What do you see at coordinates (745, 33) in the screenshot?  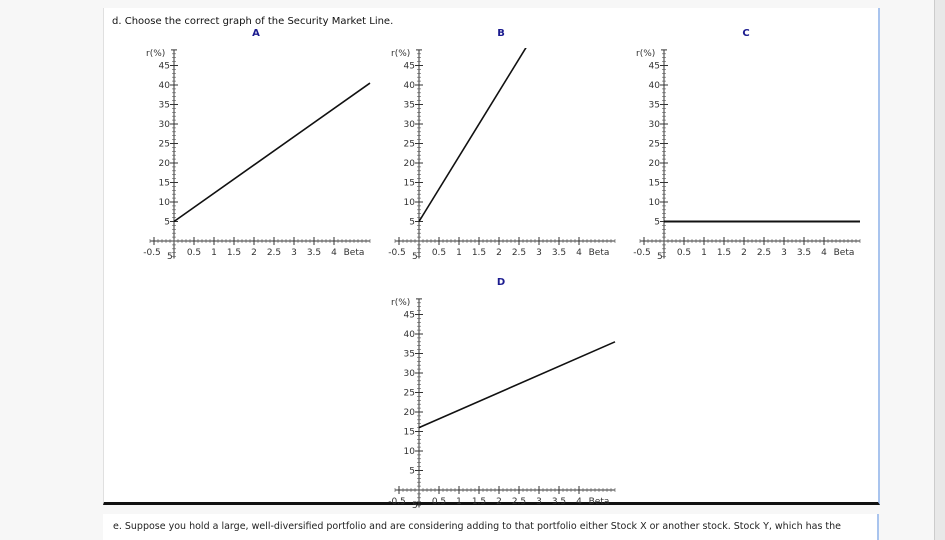 I see `chart-title: C` at bounding box center [745, 33].